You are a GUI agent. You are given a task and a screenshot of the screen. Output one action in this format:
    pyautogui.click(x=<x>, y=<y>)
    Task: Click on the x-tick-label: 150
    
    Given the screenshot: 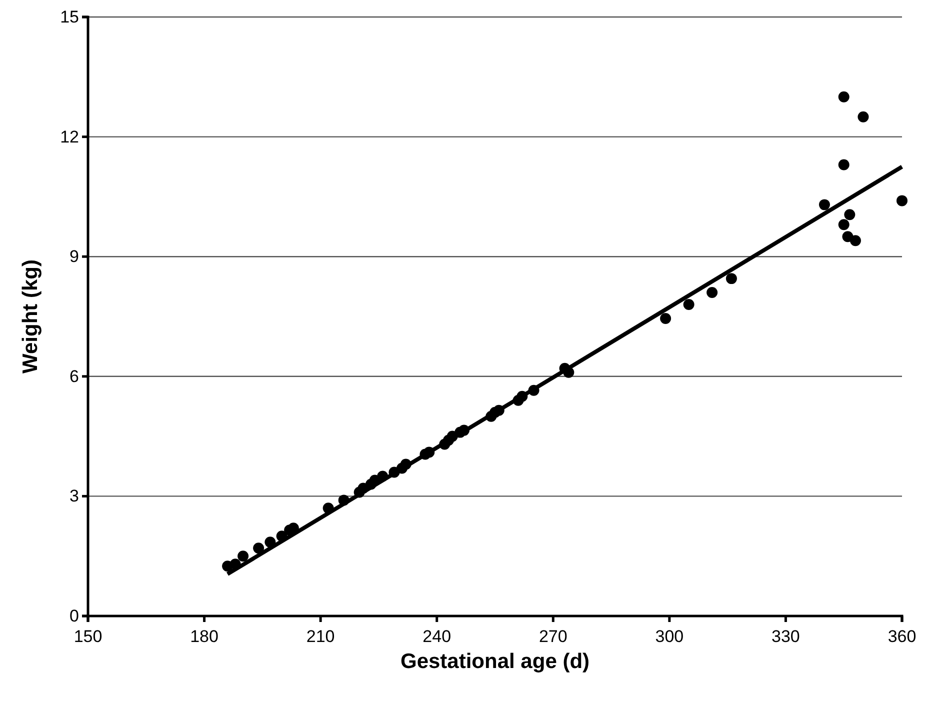 What is the action you would take?
    pyautogui.click(x=88, y=636)
    